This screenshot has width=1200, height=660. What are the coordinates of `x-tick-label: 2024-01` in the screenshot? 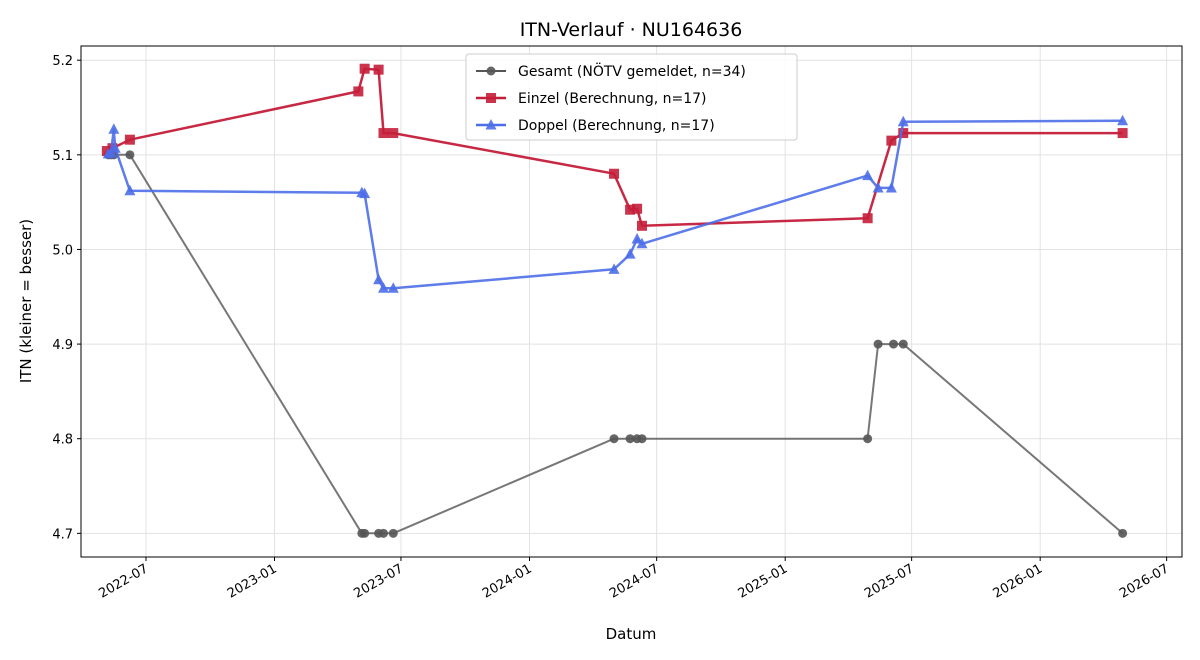 It's located at (507, 581).